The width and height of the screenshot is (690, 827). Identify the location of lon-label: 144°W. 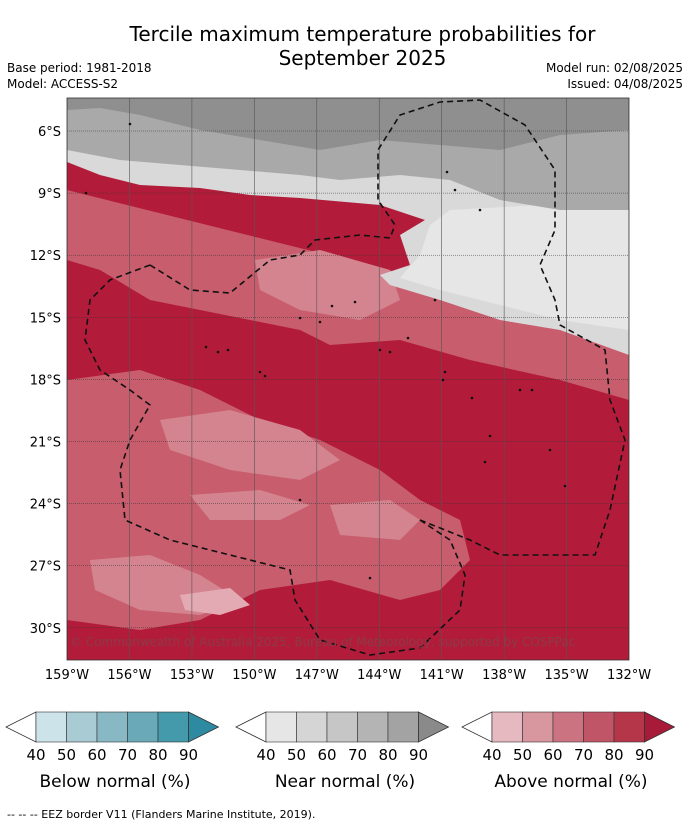
(379, 675).